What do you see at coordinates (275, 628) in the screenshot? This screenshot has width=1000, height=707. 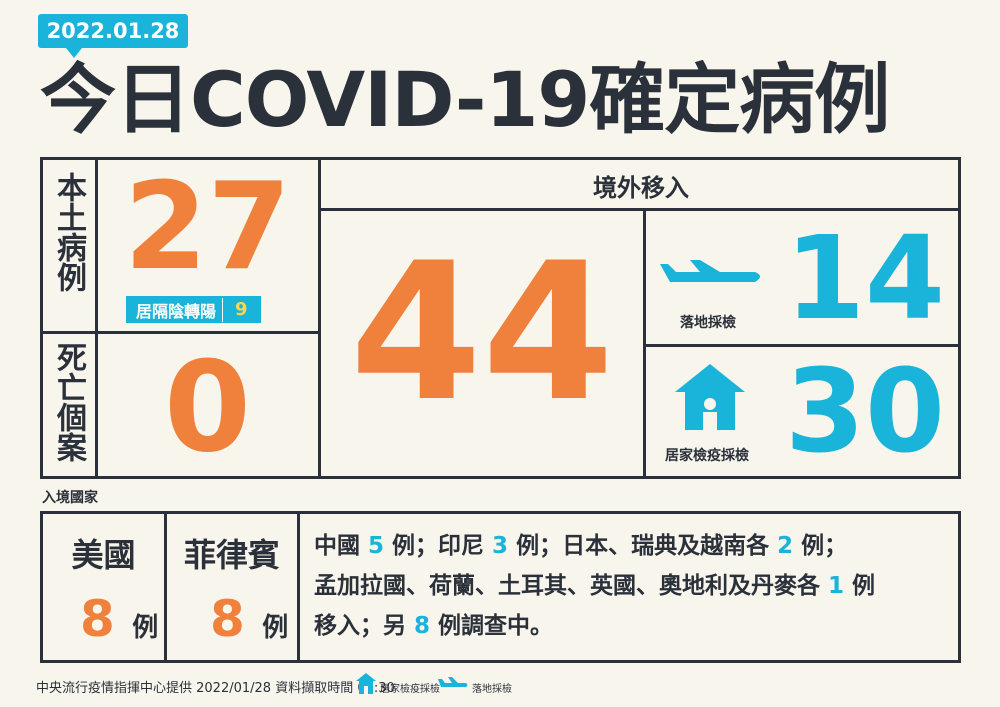 I see `philippines-unit: 例` at bounding box center [275, 628].